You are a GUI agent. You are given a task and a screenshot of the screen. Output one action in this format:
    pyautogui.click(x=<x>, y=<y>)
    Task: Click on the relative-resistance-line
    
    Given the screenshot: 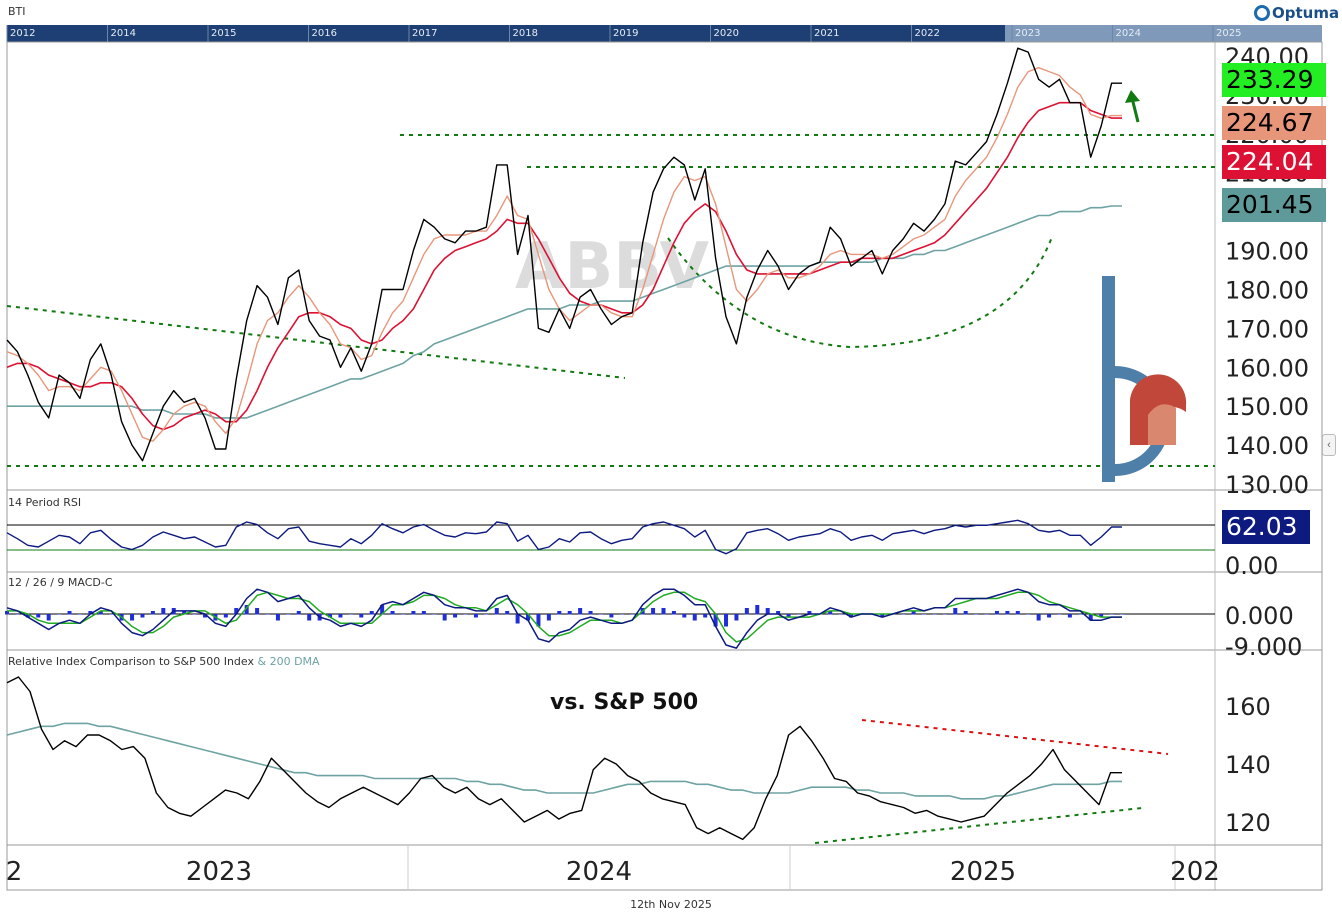 What is the action you would take?
    pyautogui.click(x=1015, y=737)
    